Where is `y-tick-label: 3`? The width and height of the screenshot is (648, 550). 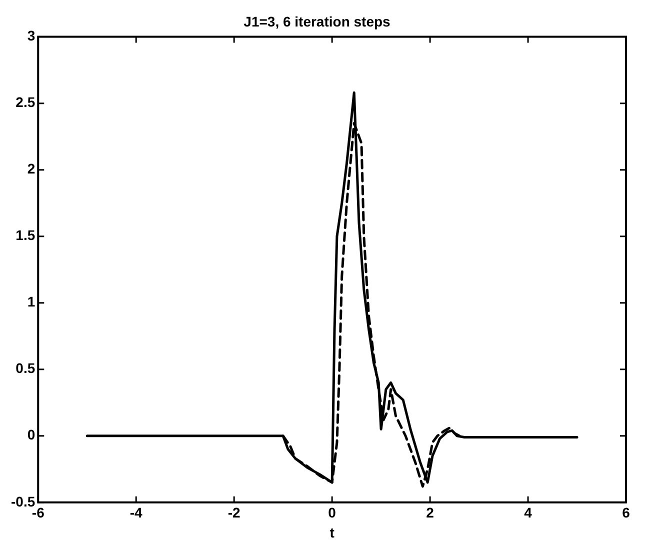 y-tick-label: 3 is located at coordinates (31, 36).